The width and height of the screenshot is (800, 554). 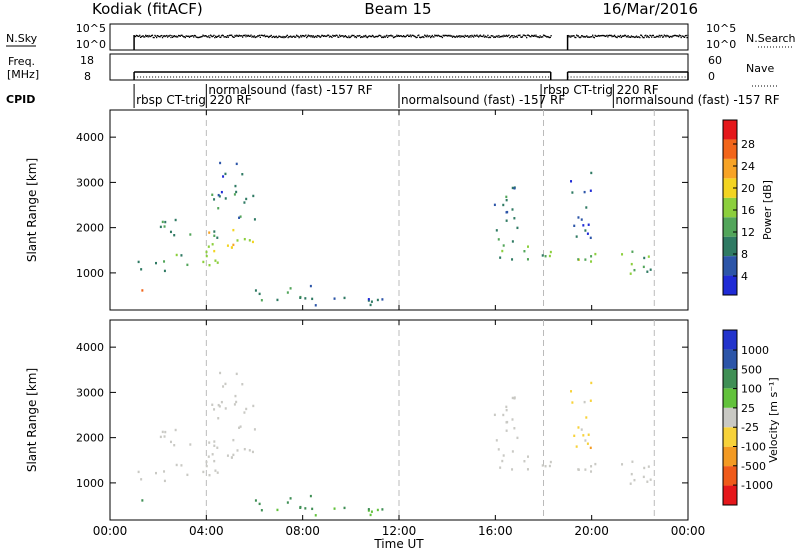 What do you see at coordinates (748, 232) in the screenshot?
I see `colorbar-tick-label: 12` at bounding box center [748, 232].